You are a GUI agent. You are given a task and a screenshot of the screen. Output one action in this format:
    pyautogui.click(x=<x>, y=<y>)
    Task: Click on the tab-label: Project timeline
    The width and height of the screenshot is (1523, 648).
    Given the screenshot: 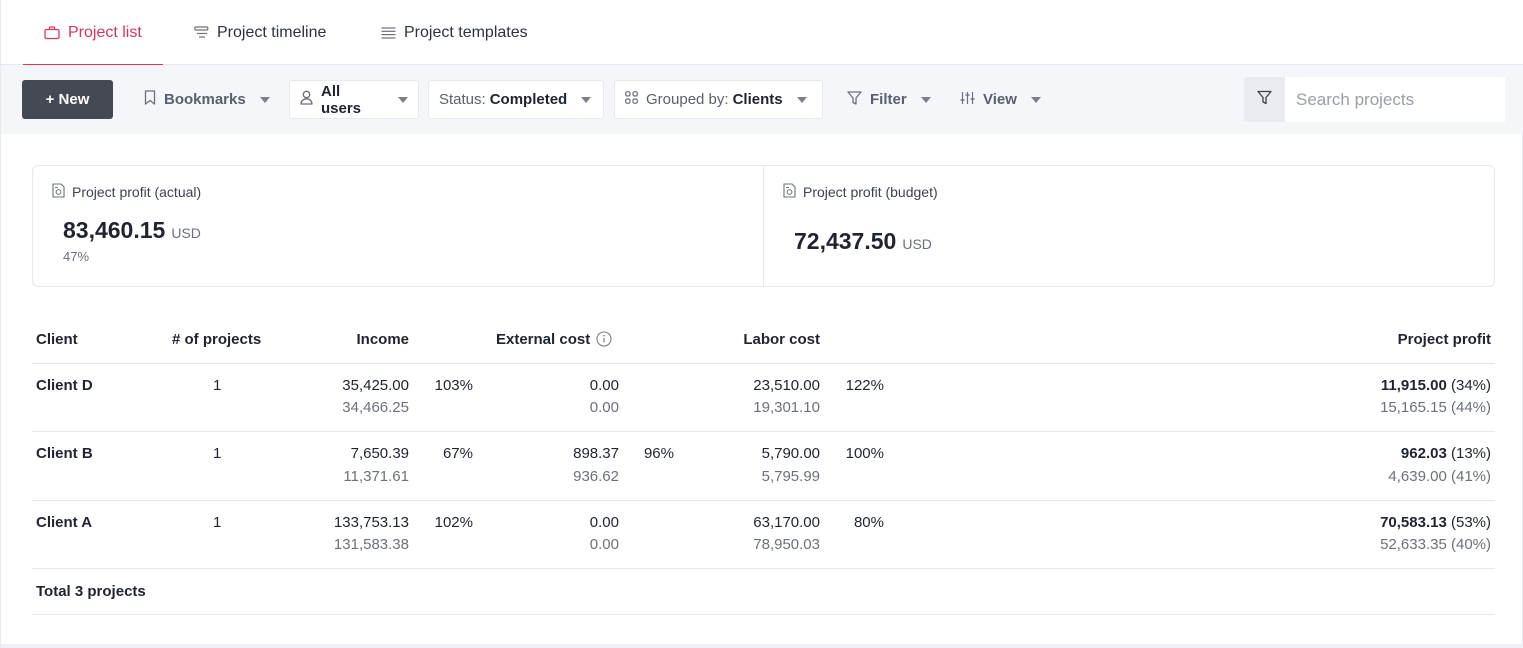 What is the action you would take?
    pyautogui.click(x=272, y=32)
    